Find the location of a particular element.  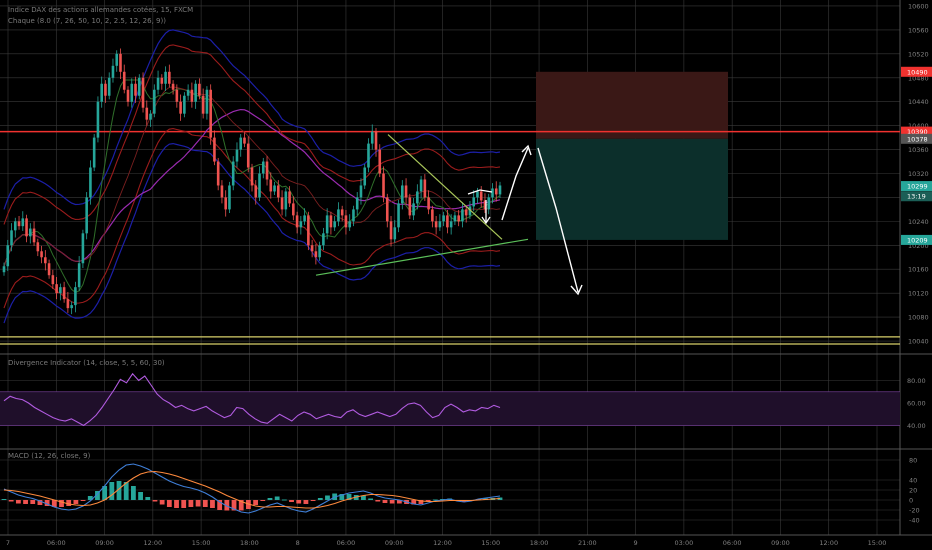

price-tag-label: 10490 is located at coordinates (917, 72).